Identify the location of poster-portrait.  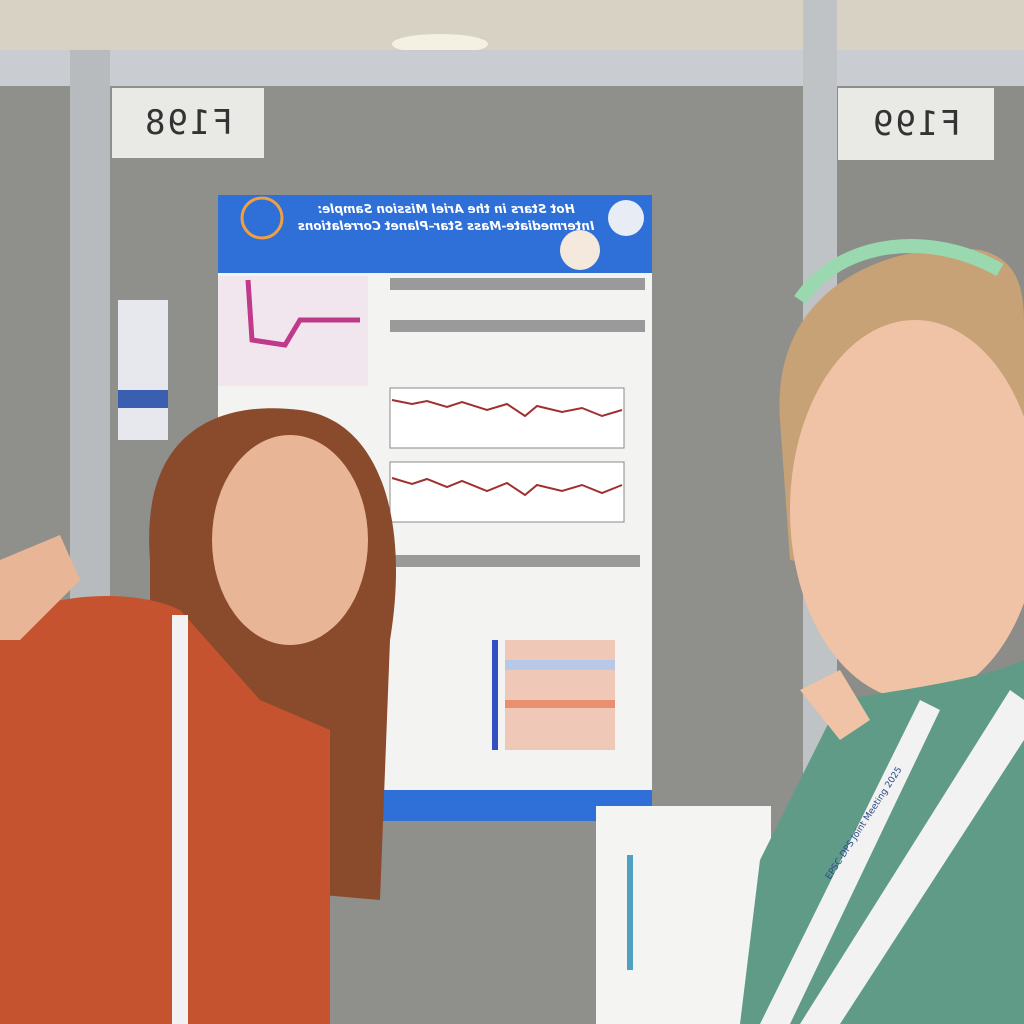
(580, 250).